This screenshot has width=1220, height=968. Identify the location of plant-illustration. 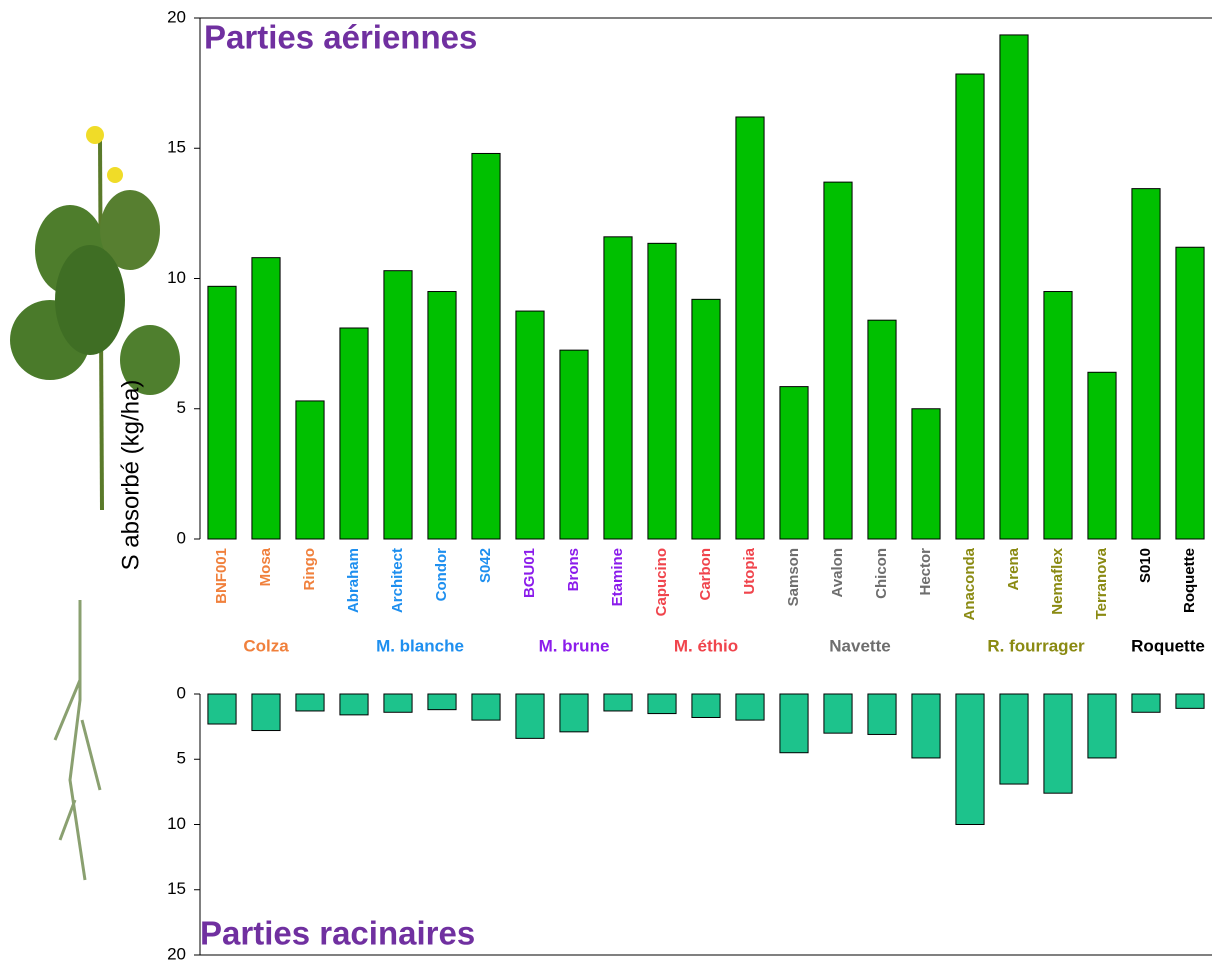
(95, 503).